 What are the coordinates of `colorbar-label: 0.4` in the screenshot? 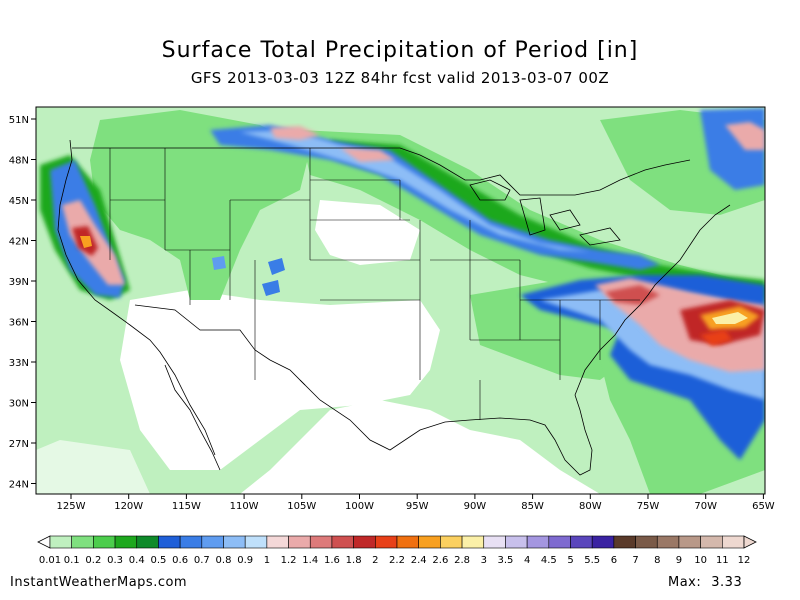 It's located at (137, 560).